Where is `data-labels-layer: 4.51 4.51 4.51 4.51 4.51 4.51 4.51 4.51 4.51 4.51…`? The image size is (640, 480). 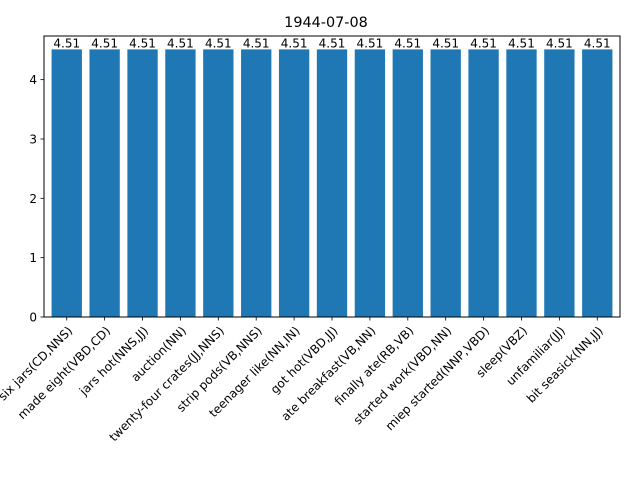
data-labels-layer: 4.51 4.51 4.51 4.51 4.51 4.51 4.51 4.51 4.51 4.51… is located at coordinates (331, 43).